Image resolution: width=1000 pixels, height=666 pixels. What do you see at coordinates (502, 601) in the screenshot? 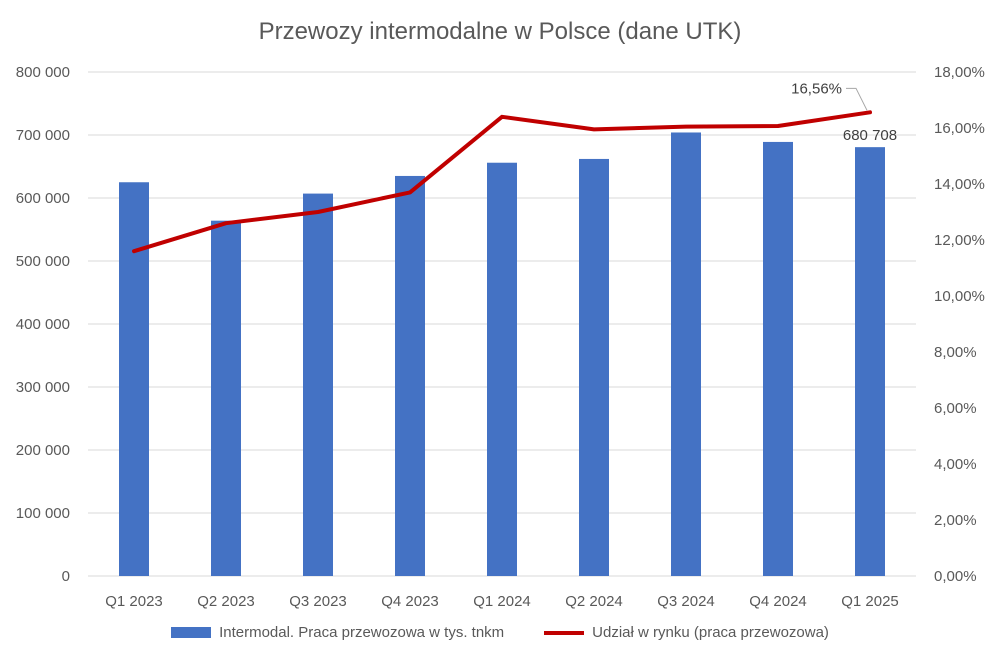
I see `x-tick-label: Q1 2024` at bounding box center [502, 601].